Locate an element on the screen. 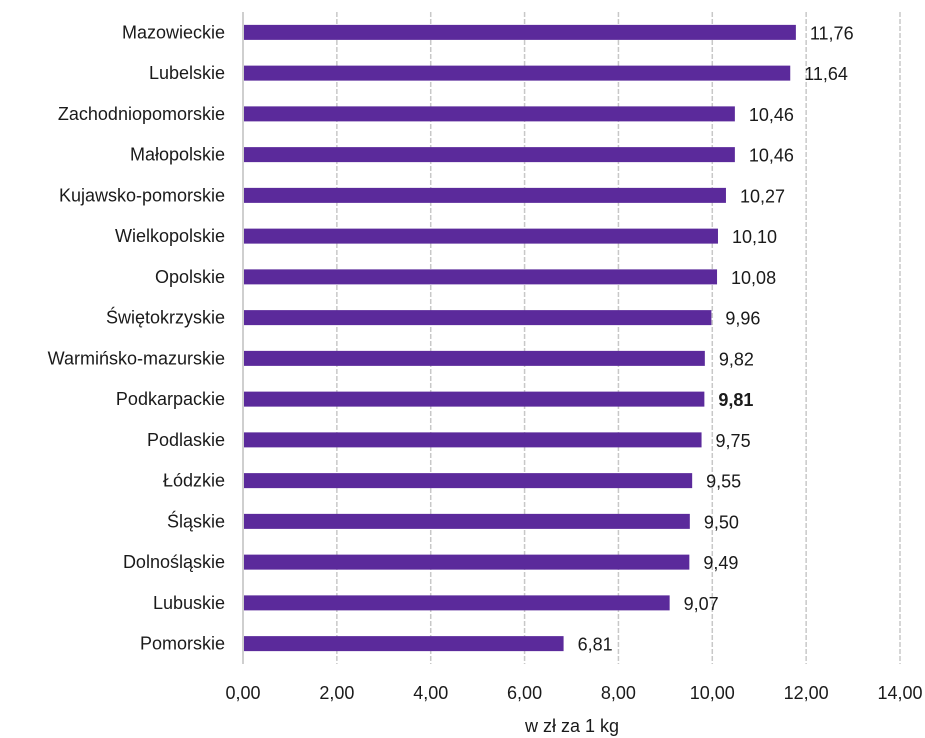 The width and height of the screenshot is (925, 738). category-label: Podkarpackie is located at coordinates (170, 399).